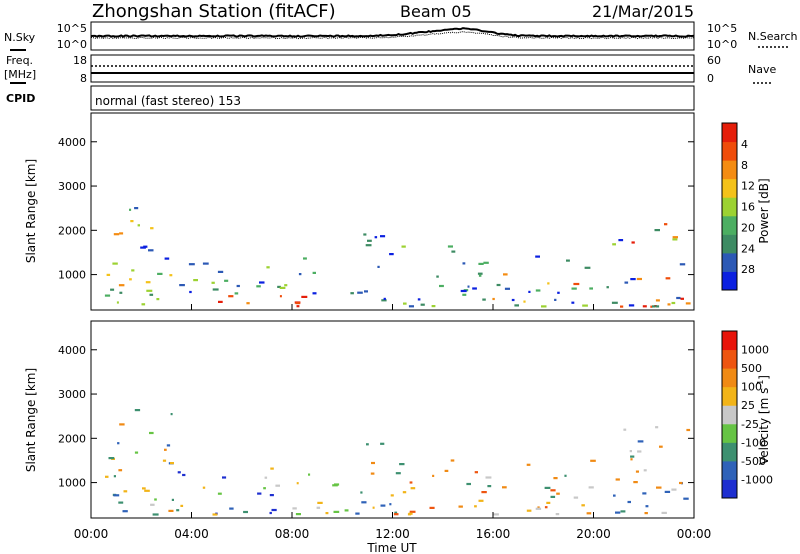 This screenshot has width=800, height=554. Describe the element at coordinates (392, 534) in the screenshot. I see `time-tick-label: 12:00` at that location.